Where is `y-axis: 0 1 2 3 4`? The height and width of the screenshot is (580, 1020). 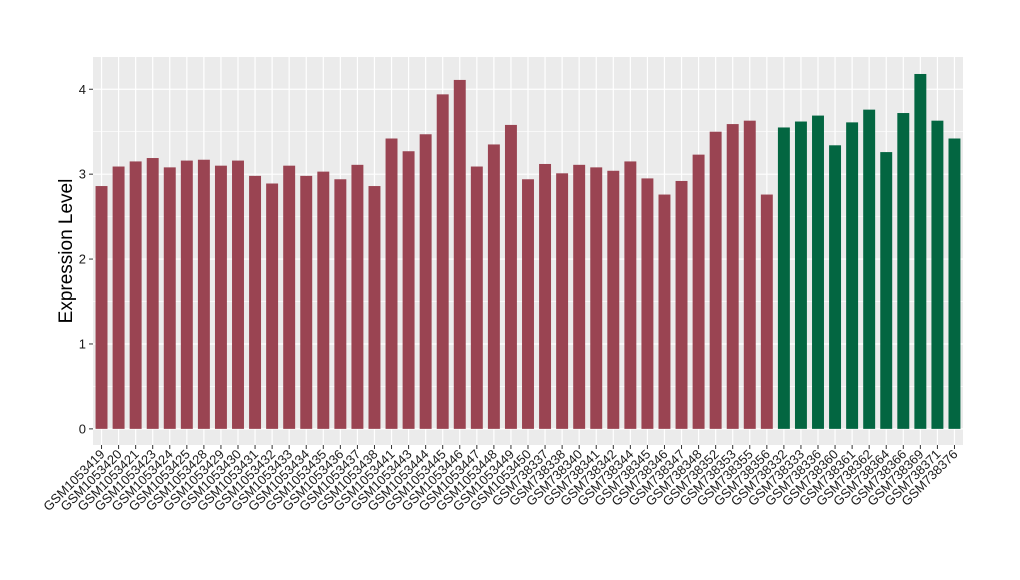 y-axis: 0 1 2 3 4 is located at coordinates (86, 259).